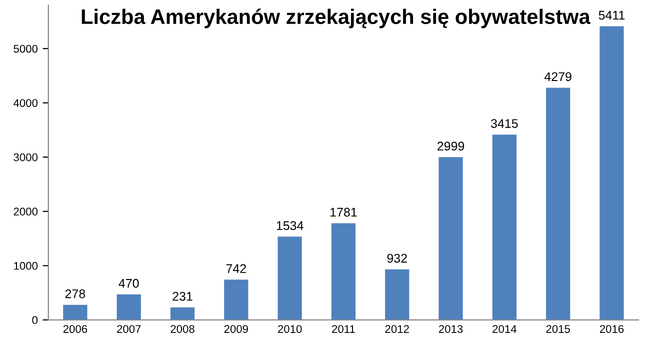 Image resolution: width=645 pixels, height=344 pixels. Describe the element at coordinates (290, 329) in the screenshot. I see `x-tick-label: 2010` at that location.